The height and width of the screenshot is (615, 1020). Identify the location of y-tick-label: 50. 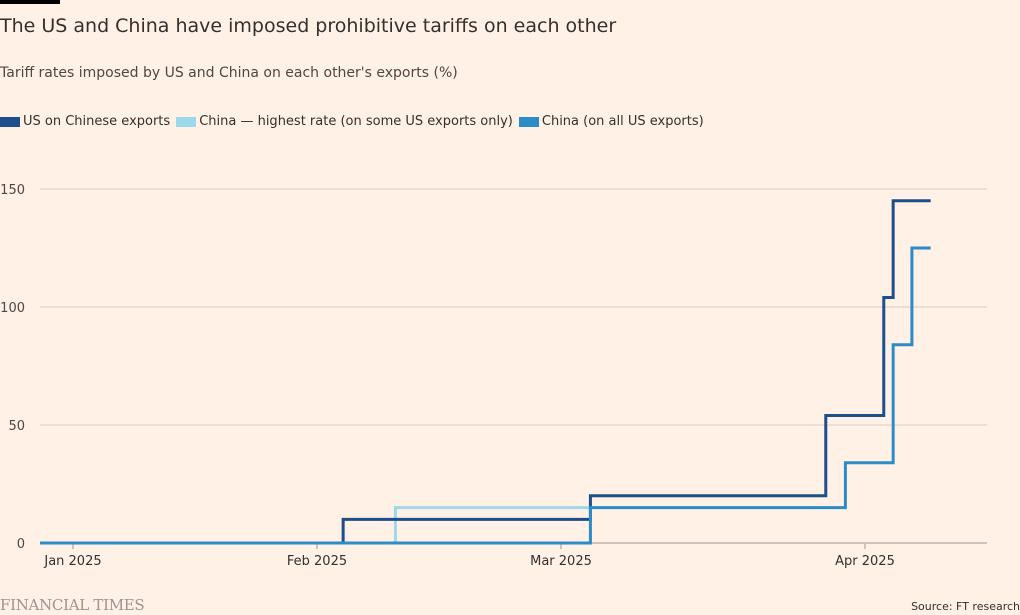
(16, 426).